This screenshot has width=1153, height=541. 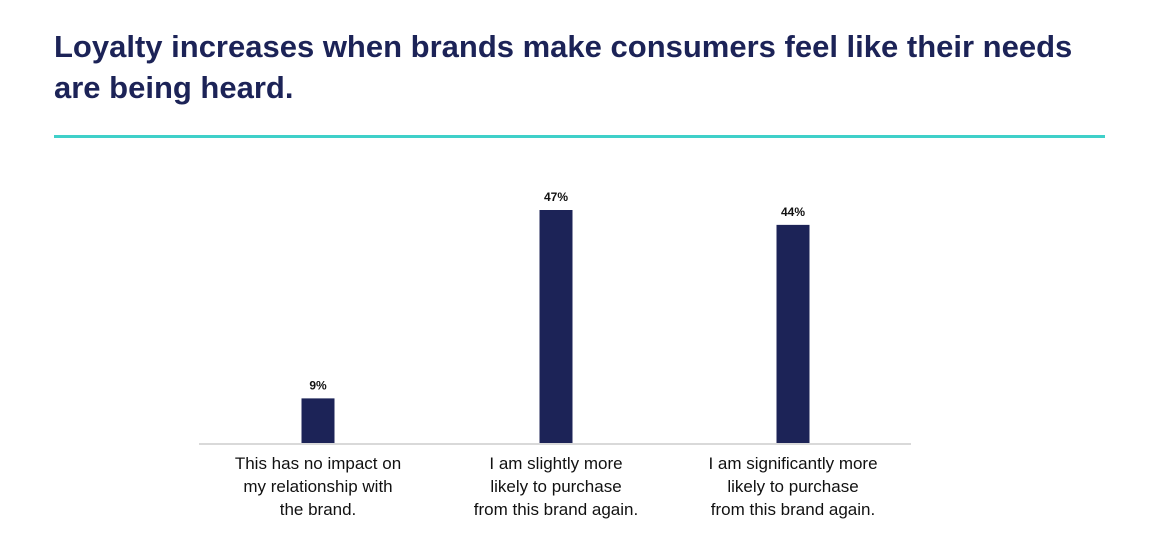 What do you see at coordinates (318, 385) in the screenshot?
I see `data-label-1: 9%` at bounding box center [318, 385].